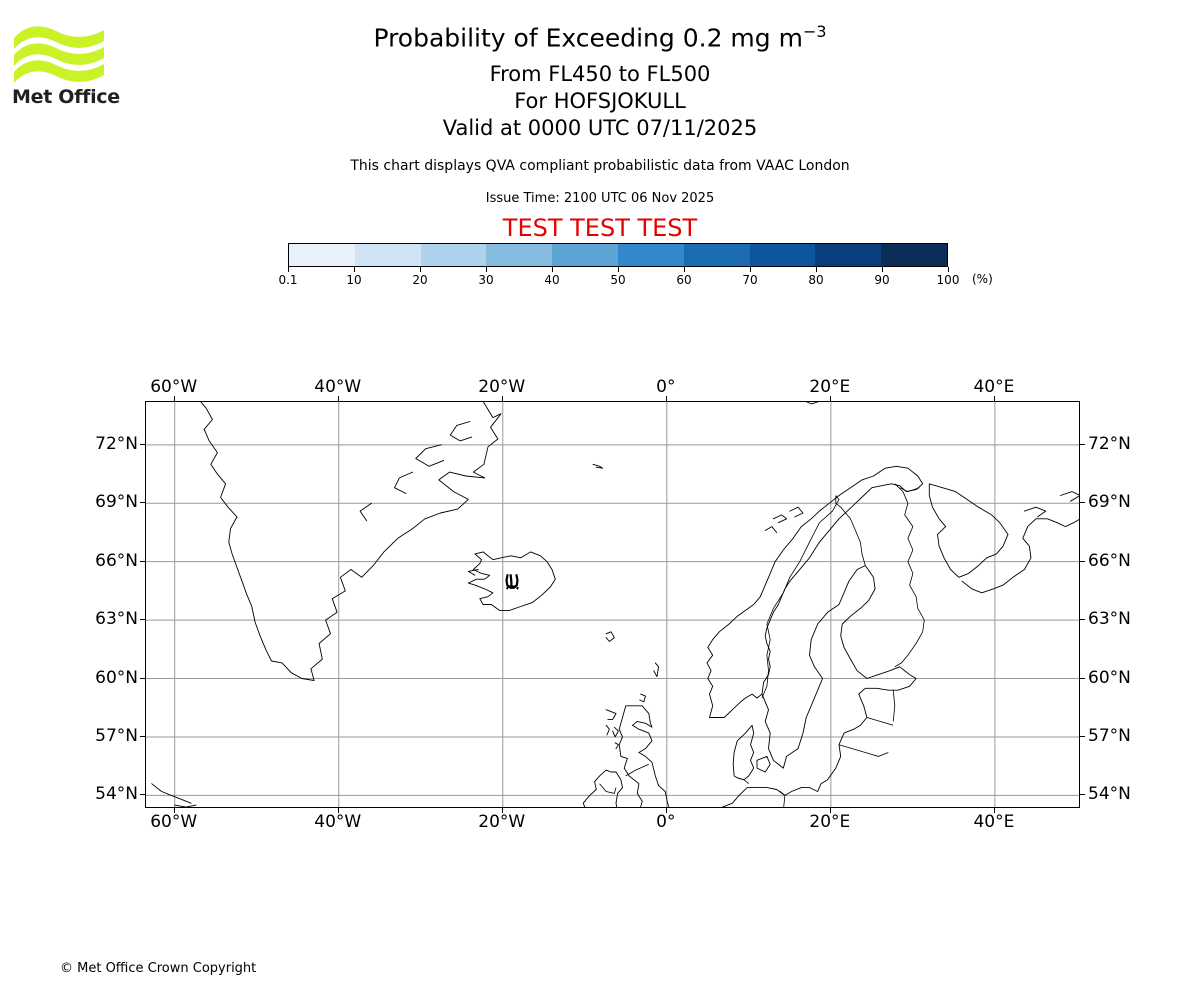 This screenshot has width=1200, height=1000. What do you see at coordinates (830, 387) in the screenshot?
I see `map-lon-label-top-20: 20°E` at bounding box center [830, 387].